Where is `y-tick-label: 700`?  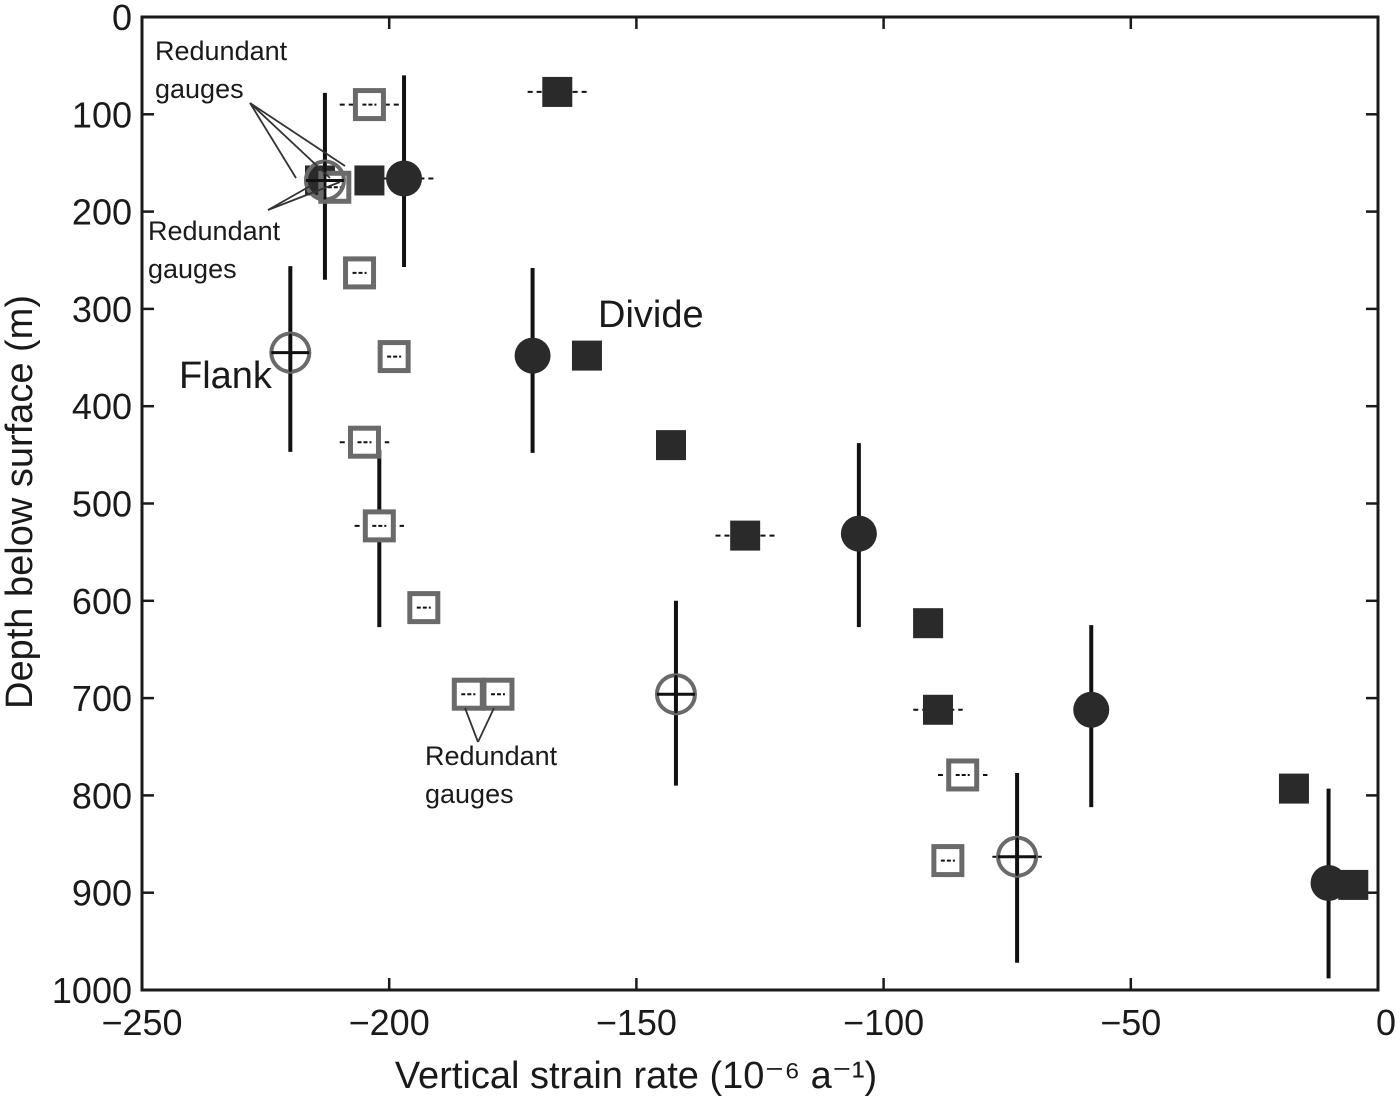
y-tick-label: 700 is located at coordinates (102, 698).